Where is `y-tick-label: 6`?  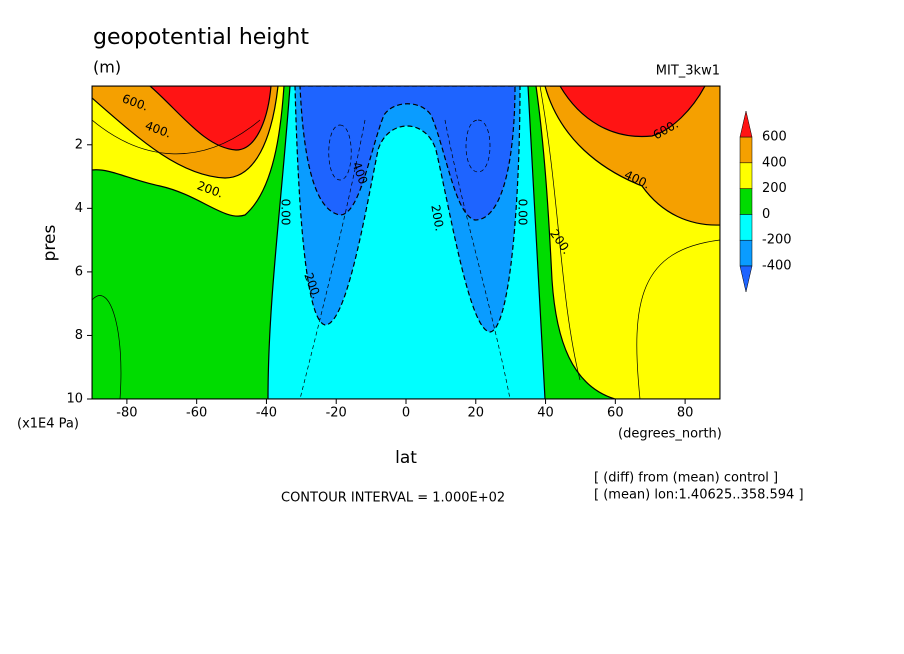
y-tick-label: 6 is located at coordinates (79, 271).